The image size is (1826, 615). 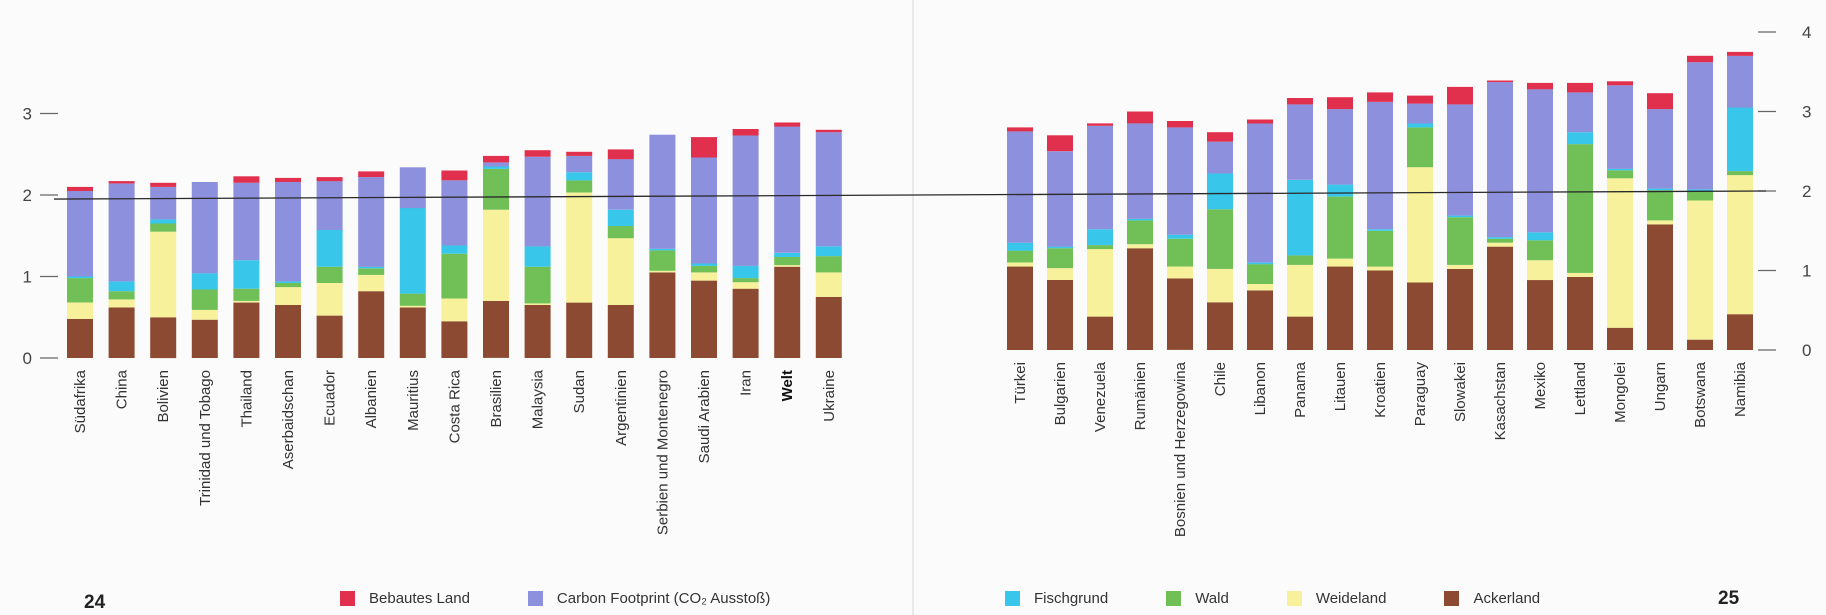 I want to click on legend-item-right-3: Ackerland, so click(x=1492, y=598).